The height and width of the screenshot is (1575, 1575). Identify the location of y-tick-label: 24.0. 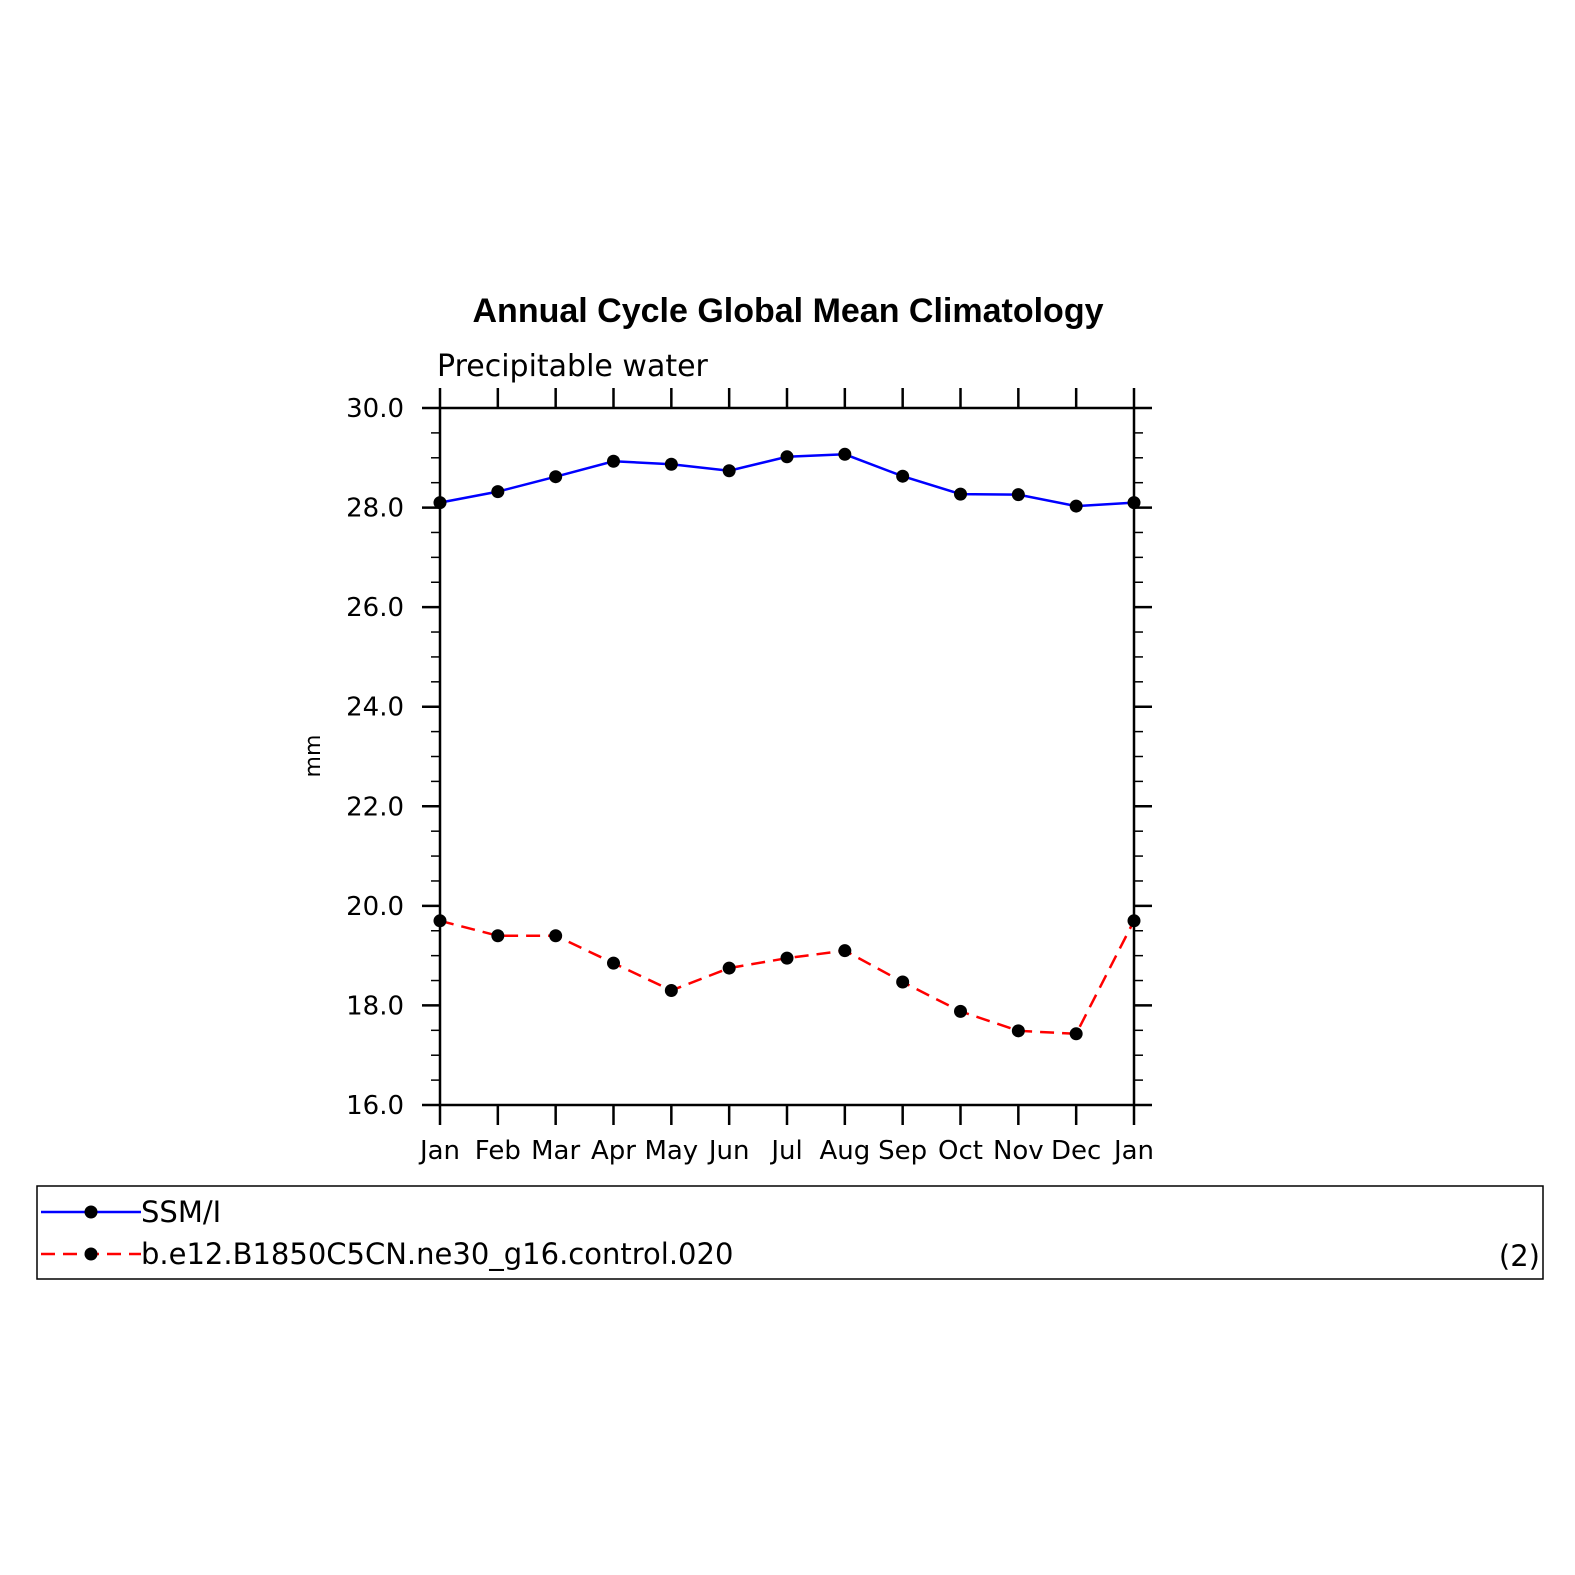
(375, 708).